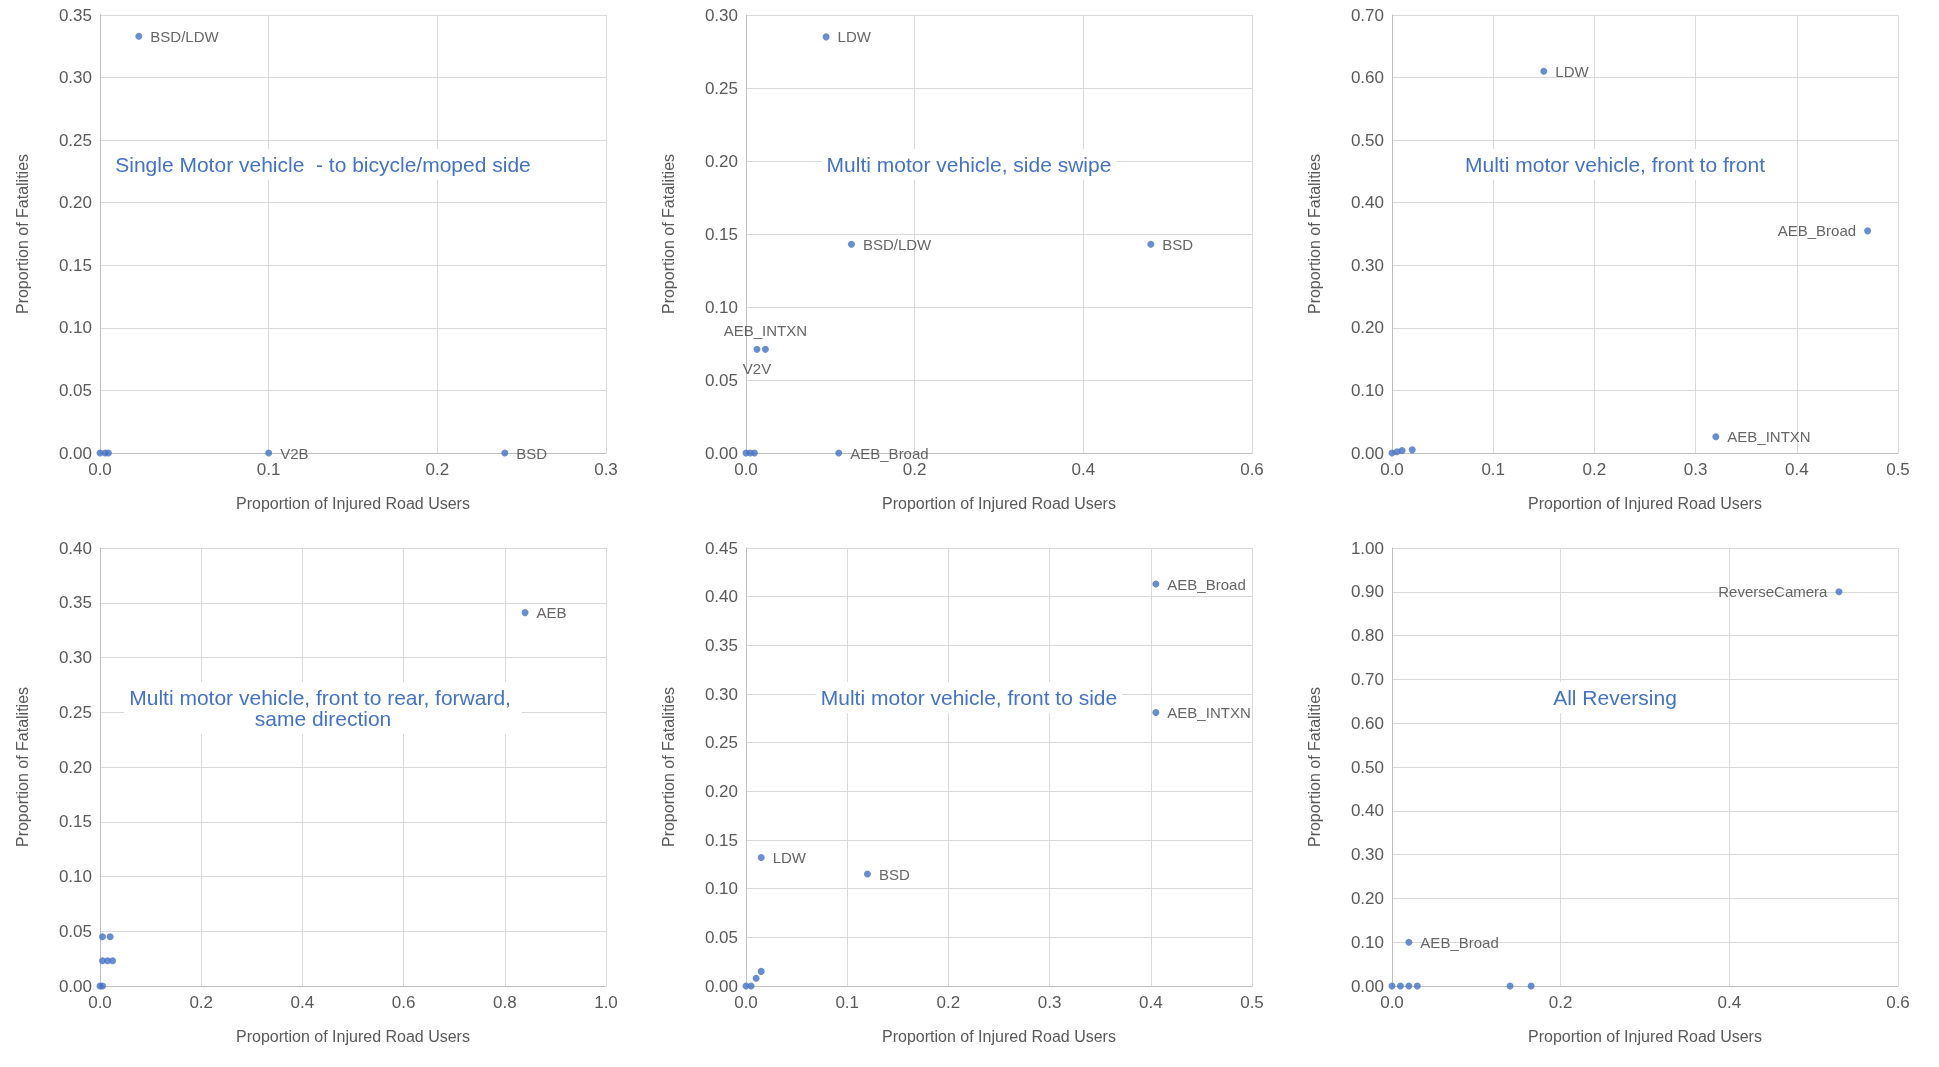  What do you see at coordinates (721, 548) in the screenshot?
I see `y-tick-label: 0.45` at bounding box center [721, 548].